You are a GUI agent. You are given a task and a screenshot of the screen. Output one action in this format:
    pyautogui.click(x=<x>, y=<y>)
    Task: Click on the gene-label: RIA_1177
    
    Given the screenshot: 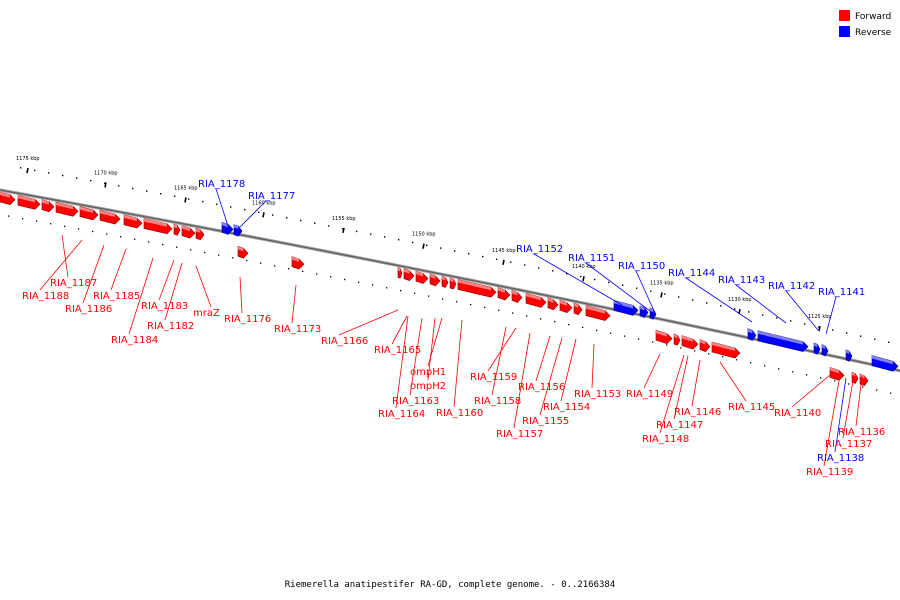 What is the action you would take?
    pyautogui.click(x=271, y=196)
    